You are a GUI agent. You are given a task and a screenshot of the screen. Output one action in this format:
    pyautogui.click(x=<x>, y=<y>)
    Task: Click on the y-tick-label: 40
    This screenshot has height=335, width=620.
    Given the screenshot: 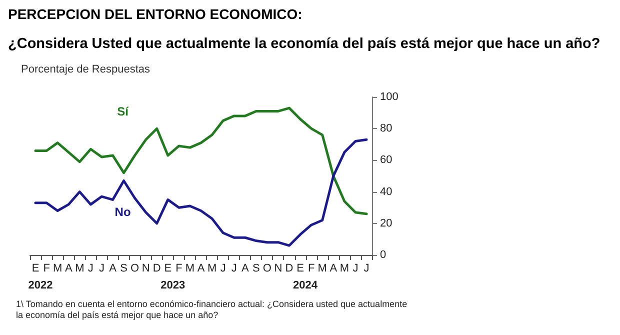 What is the action you would take?
    pyautogui.click(x=386, y=192)
    